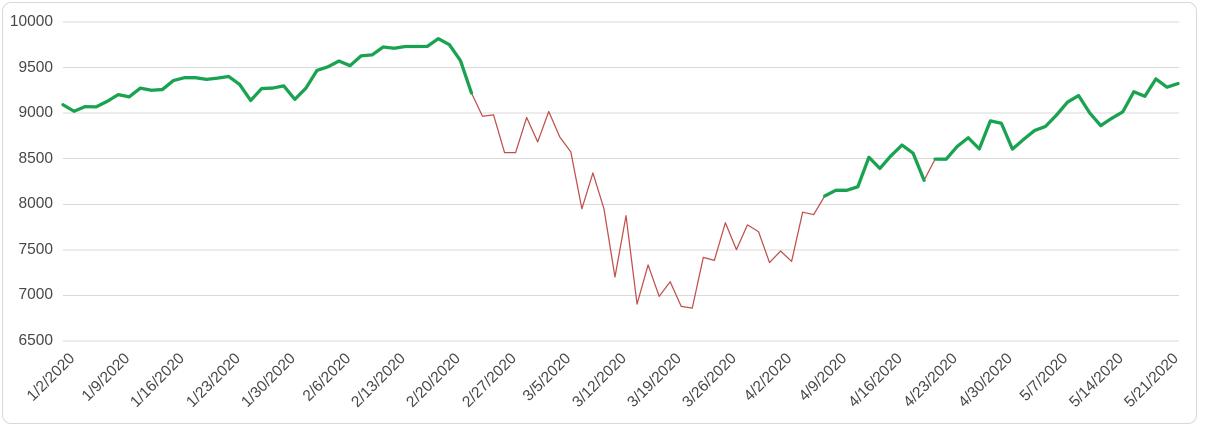 The height and width of the screenshot is (429, 1209). What do you see at coordinates (35, 204) in the screenshot?
I see `y-axis-tick-label: 8000` at bounding box center [35, 204].